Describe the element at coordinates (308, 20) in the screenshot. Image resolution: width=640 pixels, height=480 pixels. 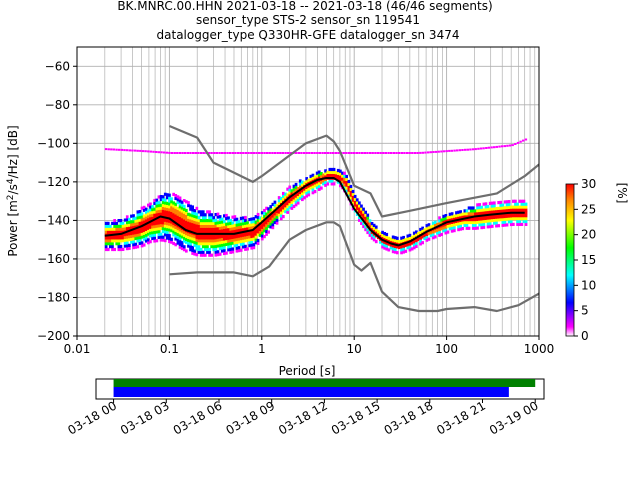
I see `chart-title-line-2: sensor_type STS-2 sensor_sn 119541` at that location.